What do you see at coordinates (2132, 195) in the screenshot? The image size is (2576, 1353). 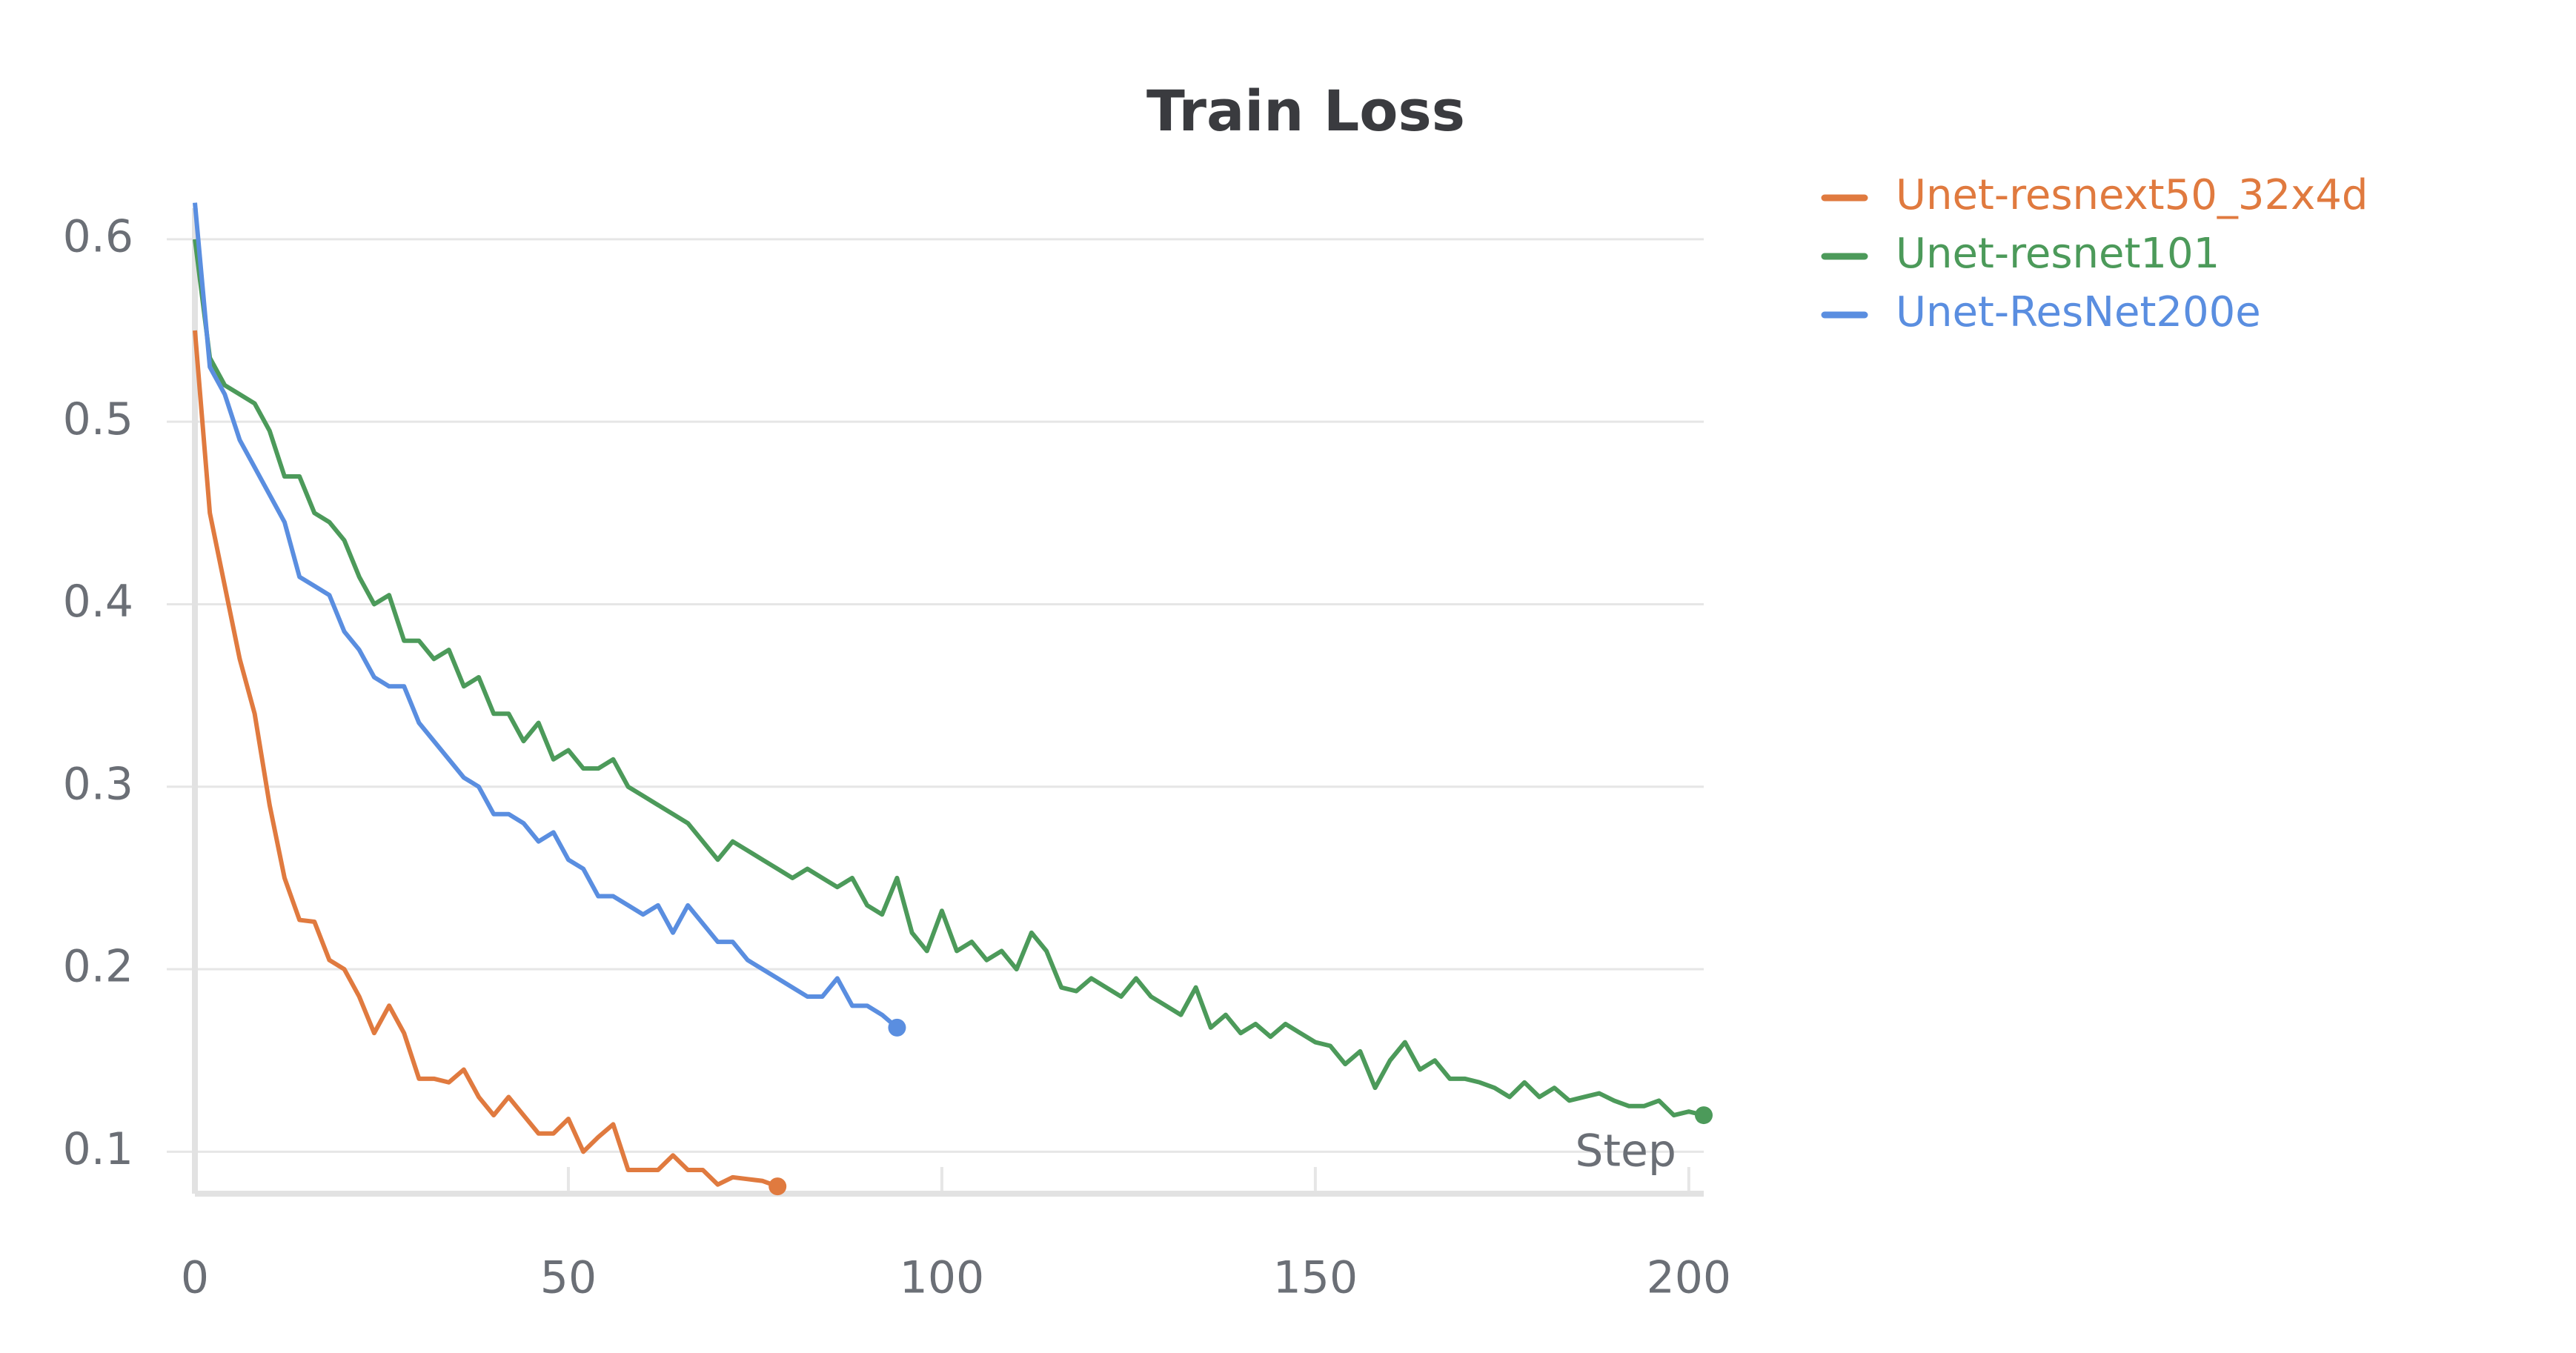 I see `legend-label: Unet-resnext50_32x4d` at bounding box center [2132, 195].